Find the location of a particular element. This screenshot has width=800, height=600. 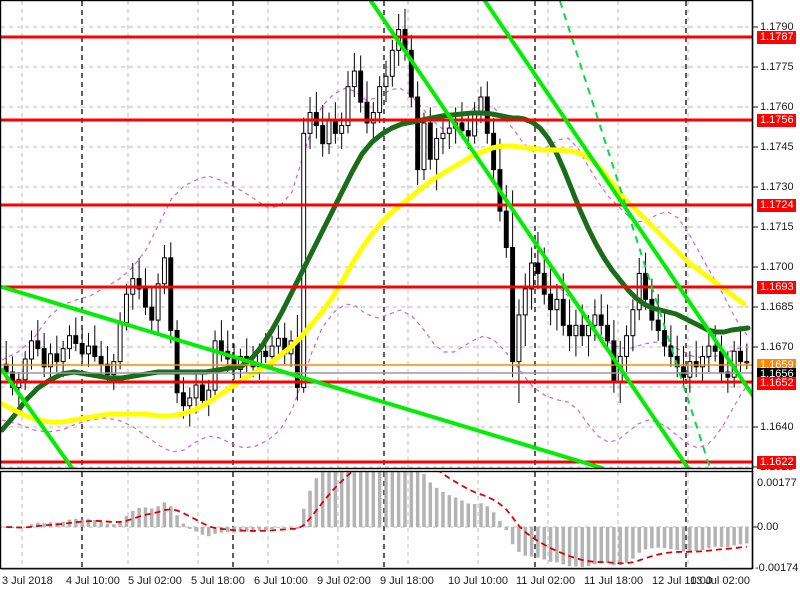

time-tick-label: 5 Jul 02:00 is located at coordinates (155, 581).